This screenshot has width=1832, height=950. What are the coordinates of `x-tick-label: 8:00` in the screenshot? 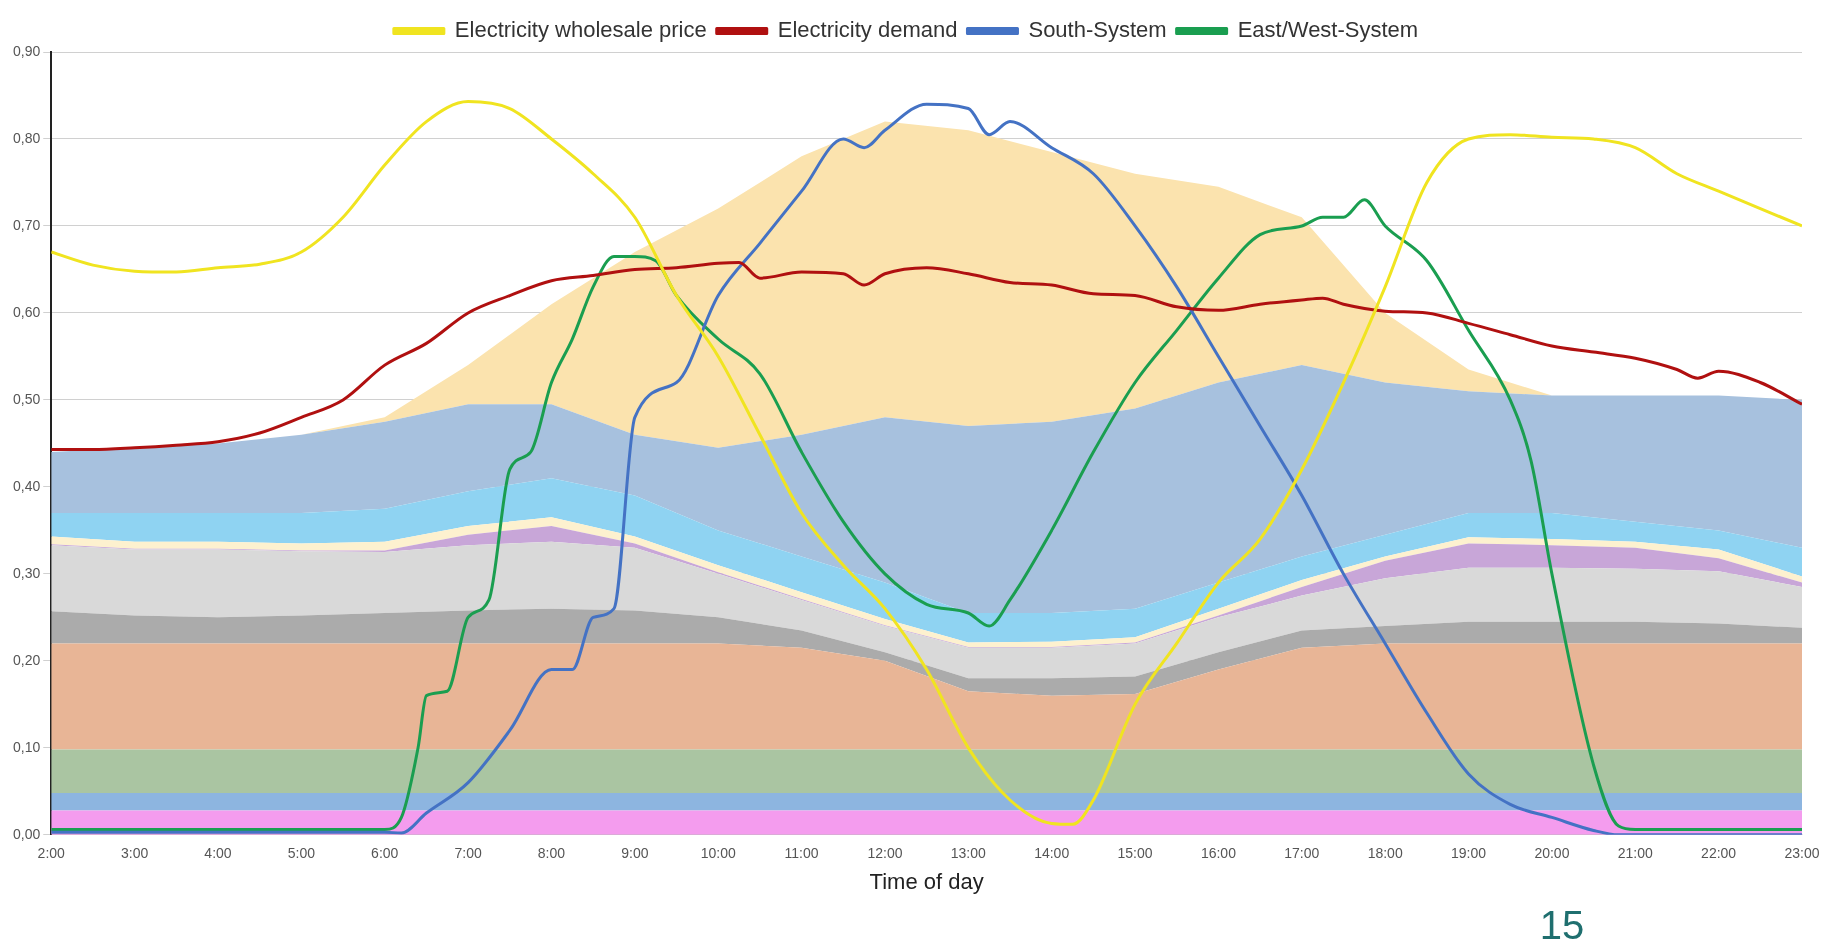 It's located at (551, 853).